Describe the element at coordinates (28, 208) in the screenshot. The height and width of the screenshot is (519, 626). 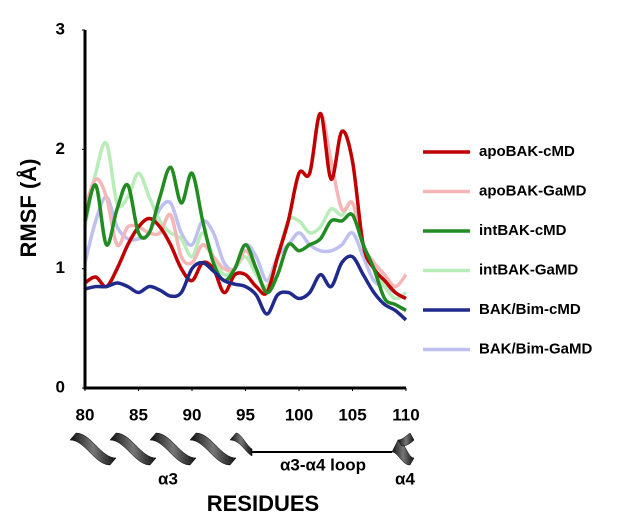
I see `y-axis-label: RMSF (Å)` at that location.